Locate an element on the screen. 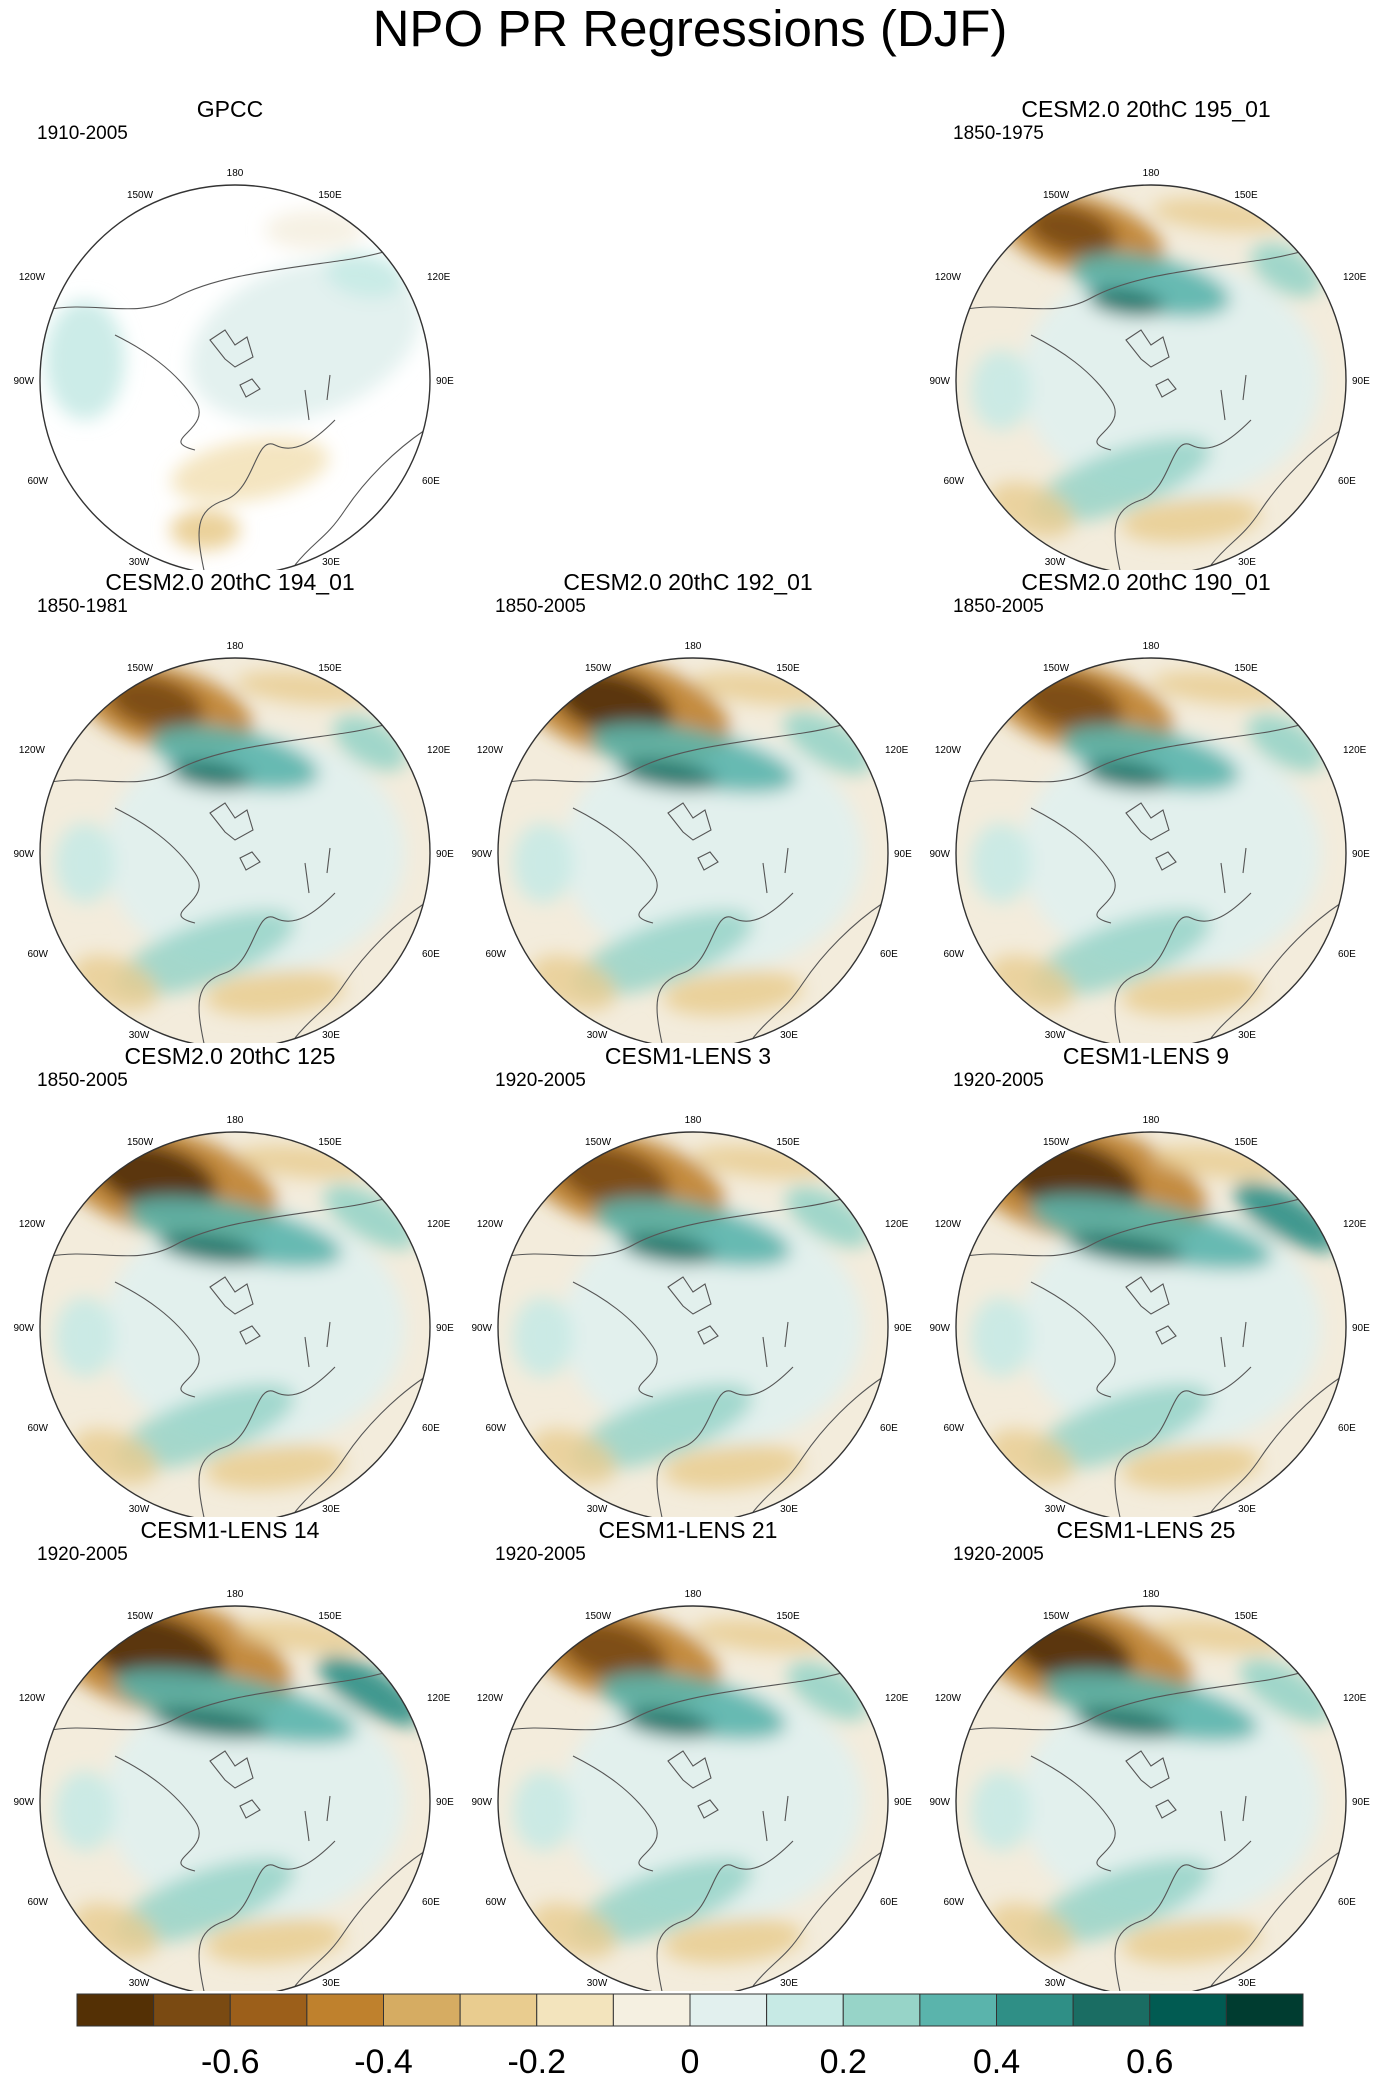 This screenshot has height=2086, width=1380. panel-period: 1850-1981 is located at coordinates (82, 606).